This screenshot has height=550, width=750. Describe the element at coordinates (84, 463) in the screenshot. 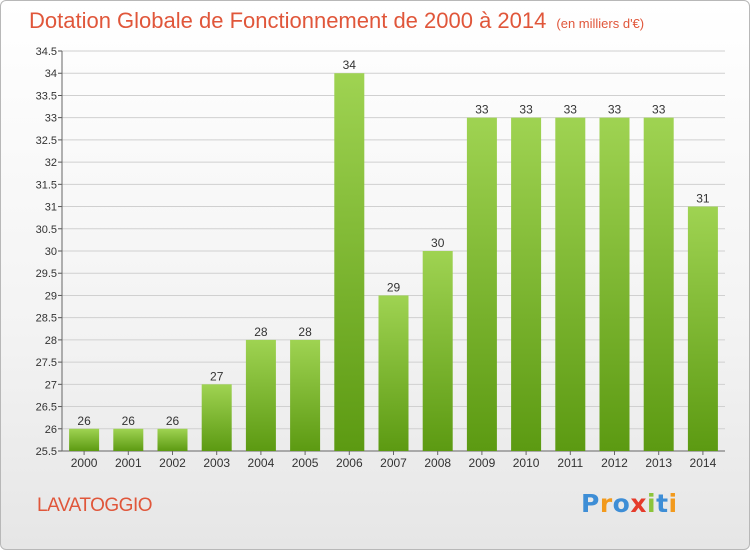

I see `x-tick-label: 2000` at that location.